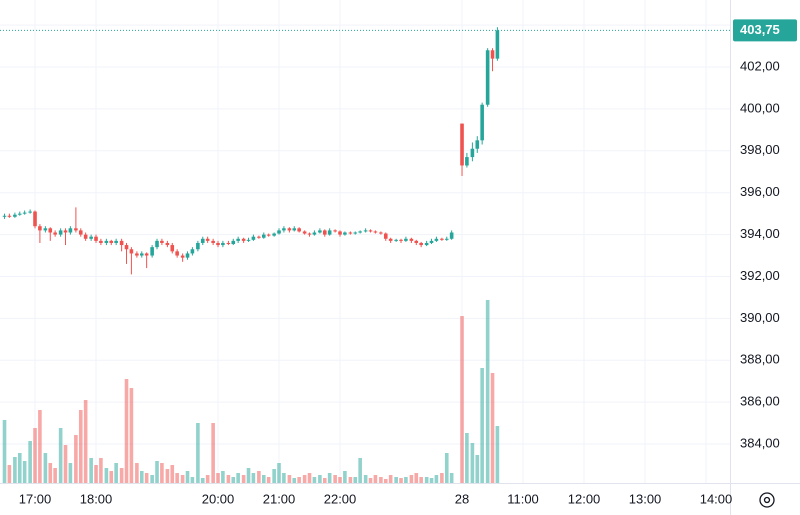  Describe the element at coordinates (760, 401) in the screenshot. I see `y-tick-label: 386,00` at that location.